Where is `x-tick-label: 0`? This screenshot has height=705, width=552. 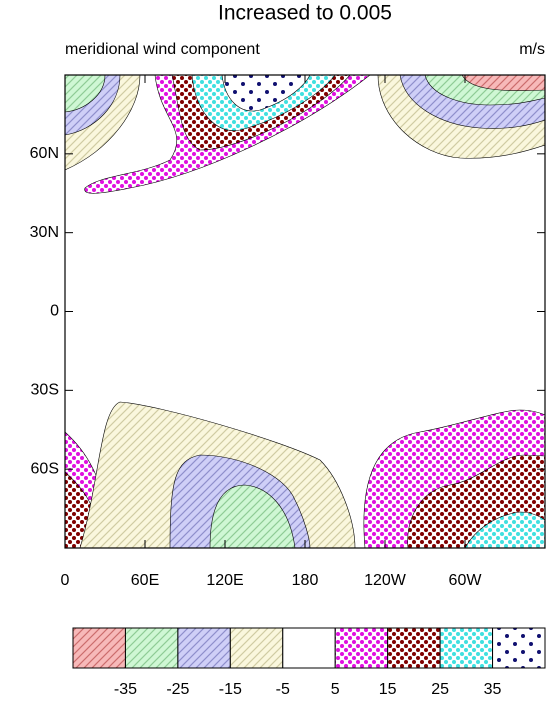
x-tick-label: 0 is located at coordinates (65, 580).